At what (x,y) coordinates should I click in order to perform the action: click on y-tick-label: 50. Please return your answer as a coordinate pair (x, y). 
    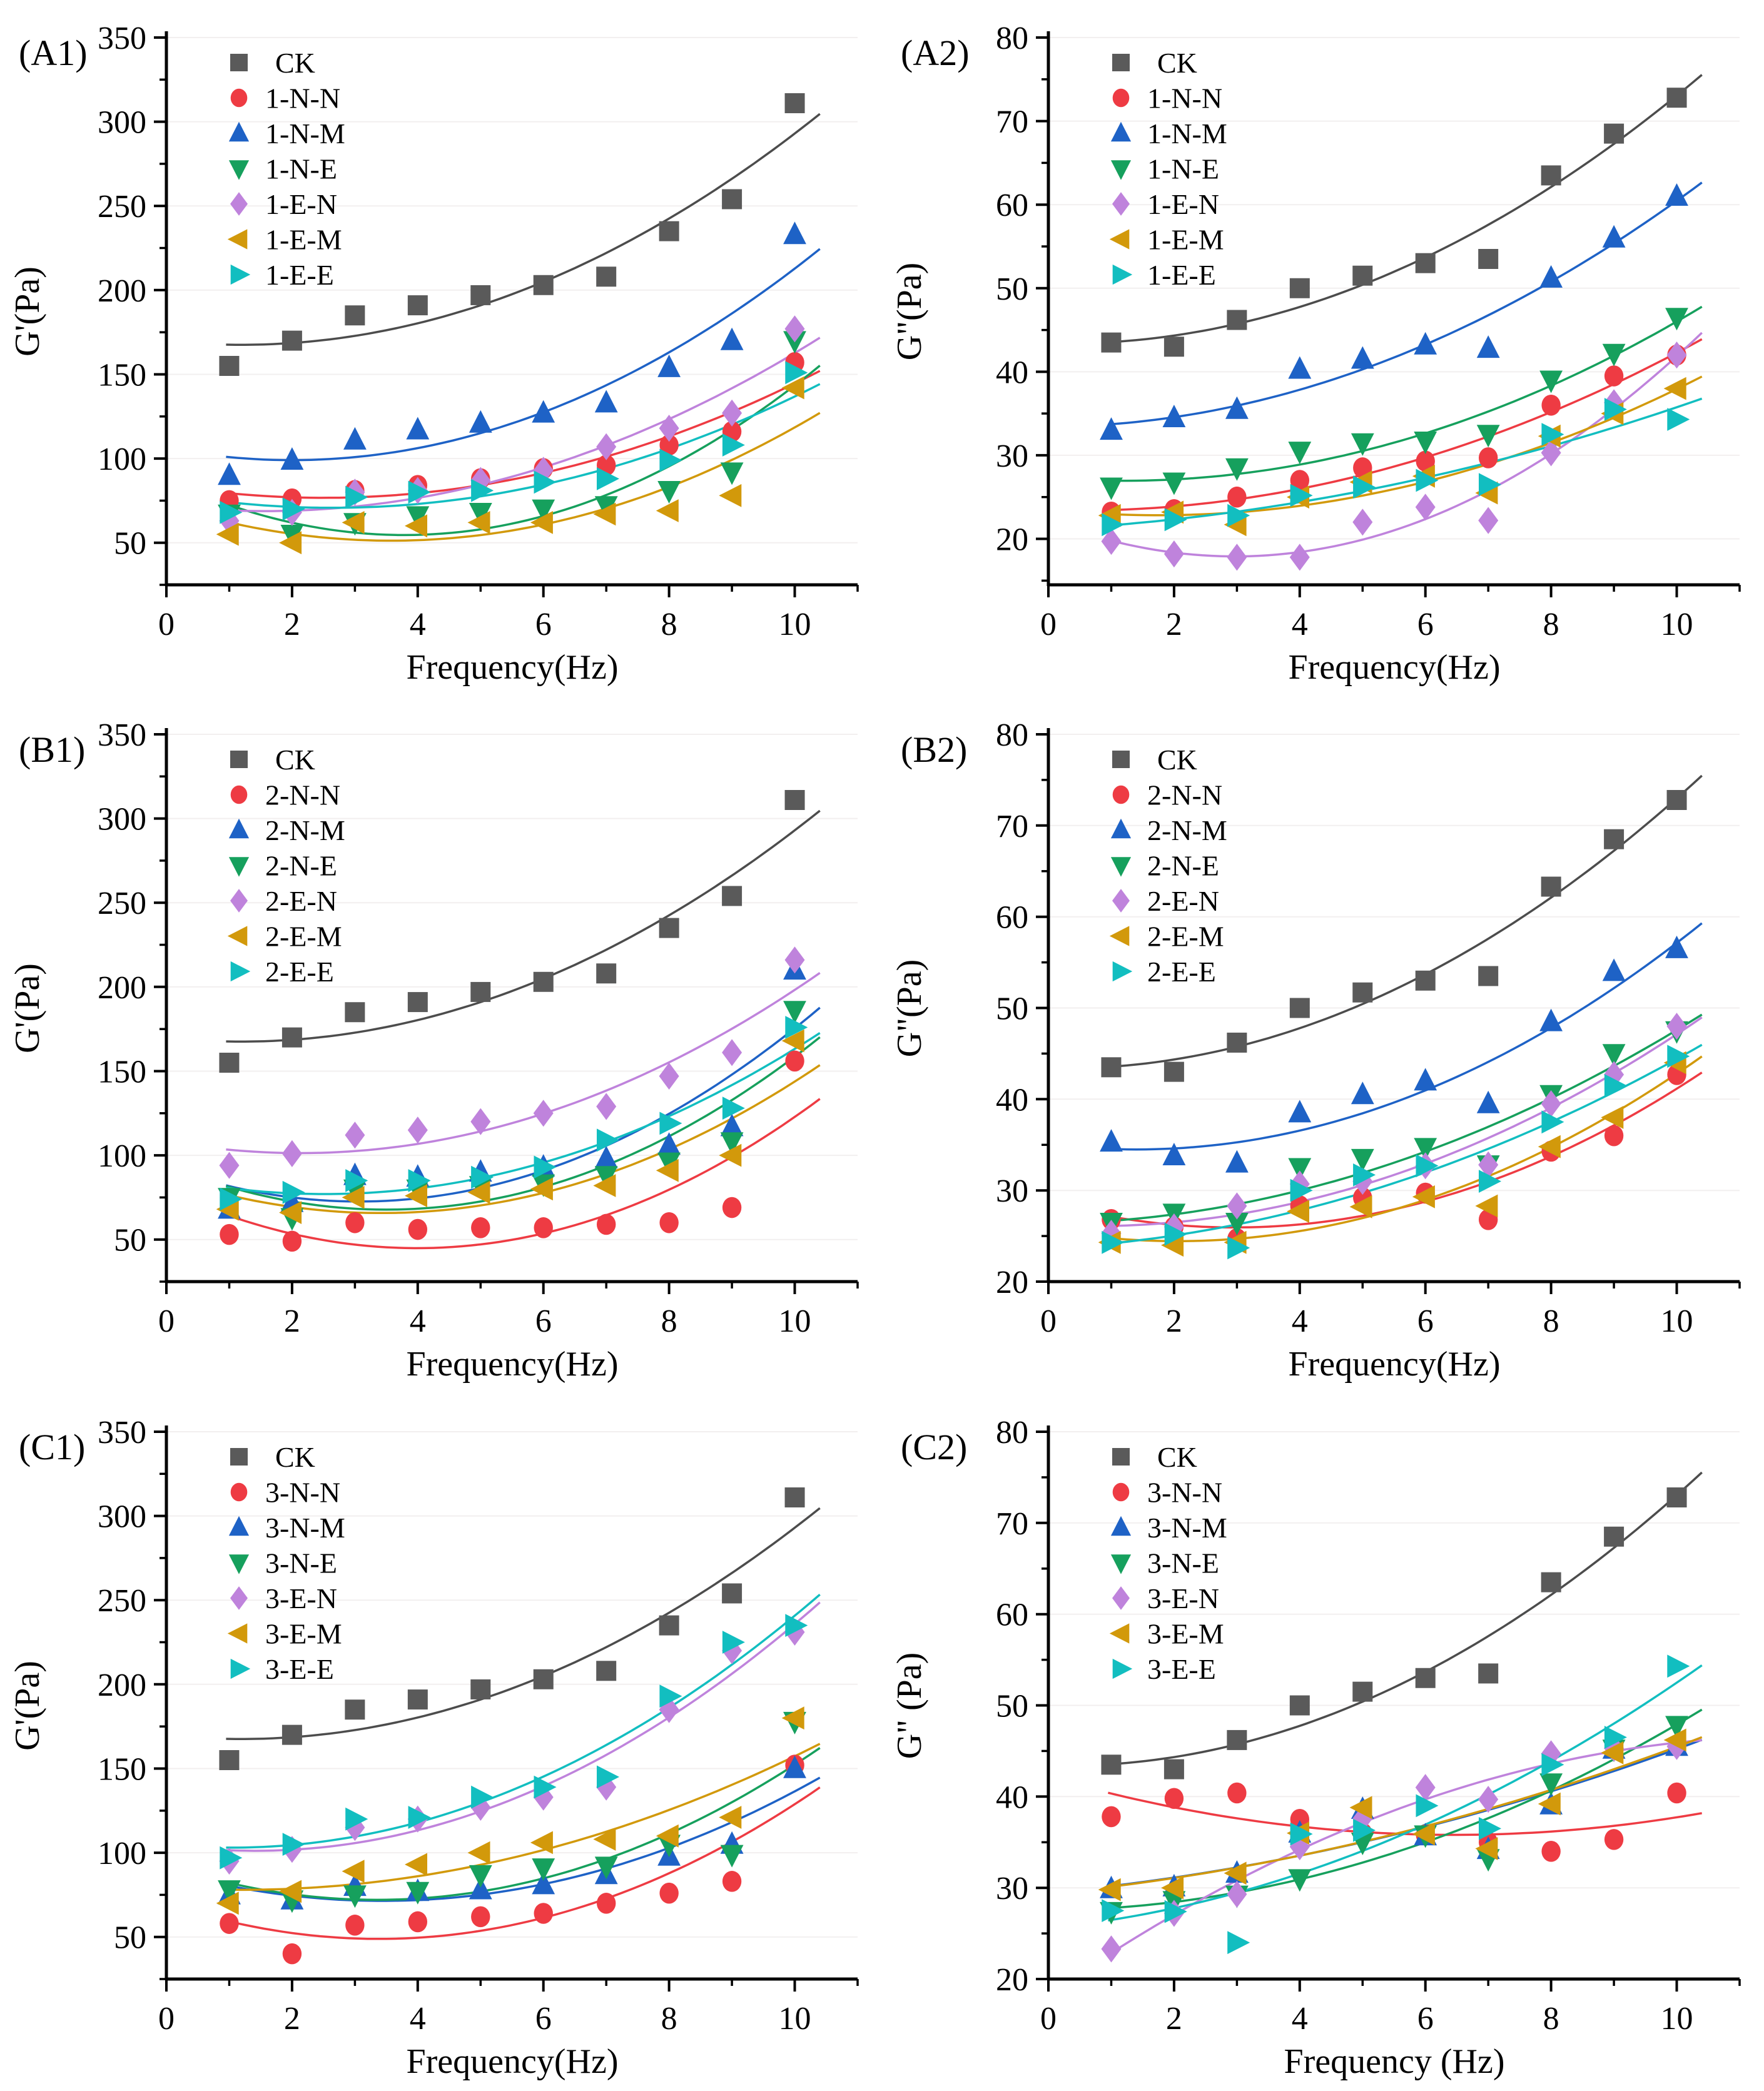
    Looking at the image, I should click on (130, 1938).